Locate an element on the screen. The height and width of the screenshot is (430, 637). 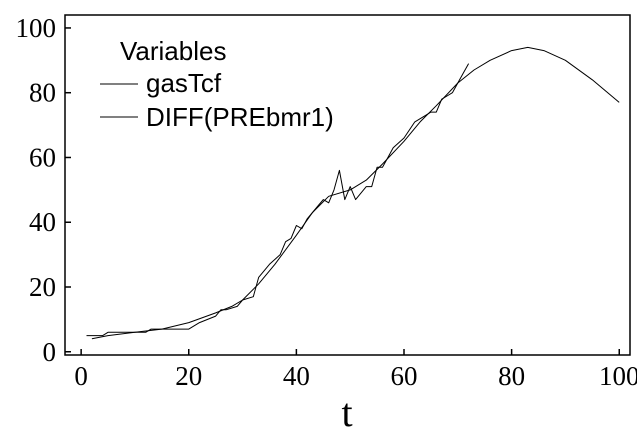
x-tick-label-60: 60 is located at coordinates (404, 376).